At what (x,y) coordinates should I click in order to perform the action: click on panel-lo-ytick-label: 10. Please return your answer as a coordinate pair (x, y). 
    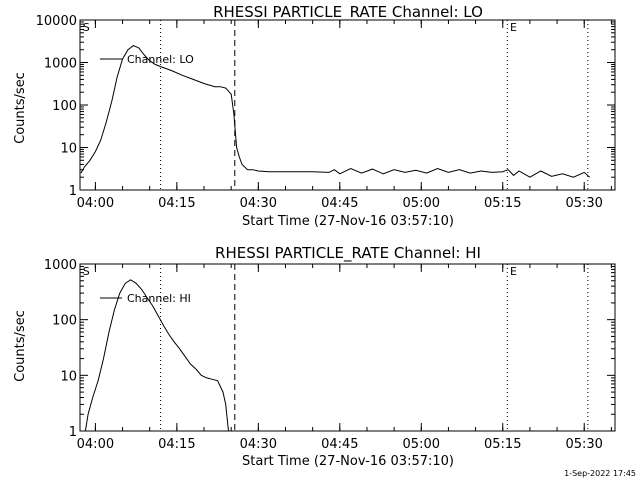
    Looking at the image, I should click on (68, 149).